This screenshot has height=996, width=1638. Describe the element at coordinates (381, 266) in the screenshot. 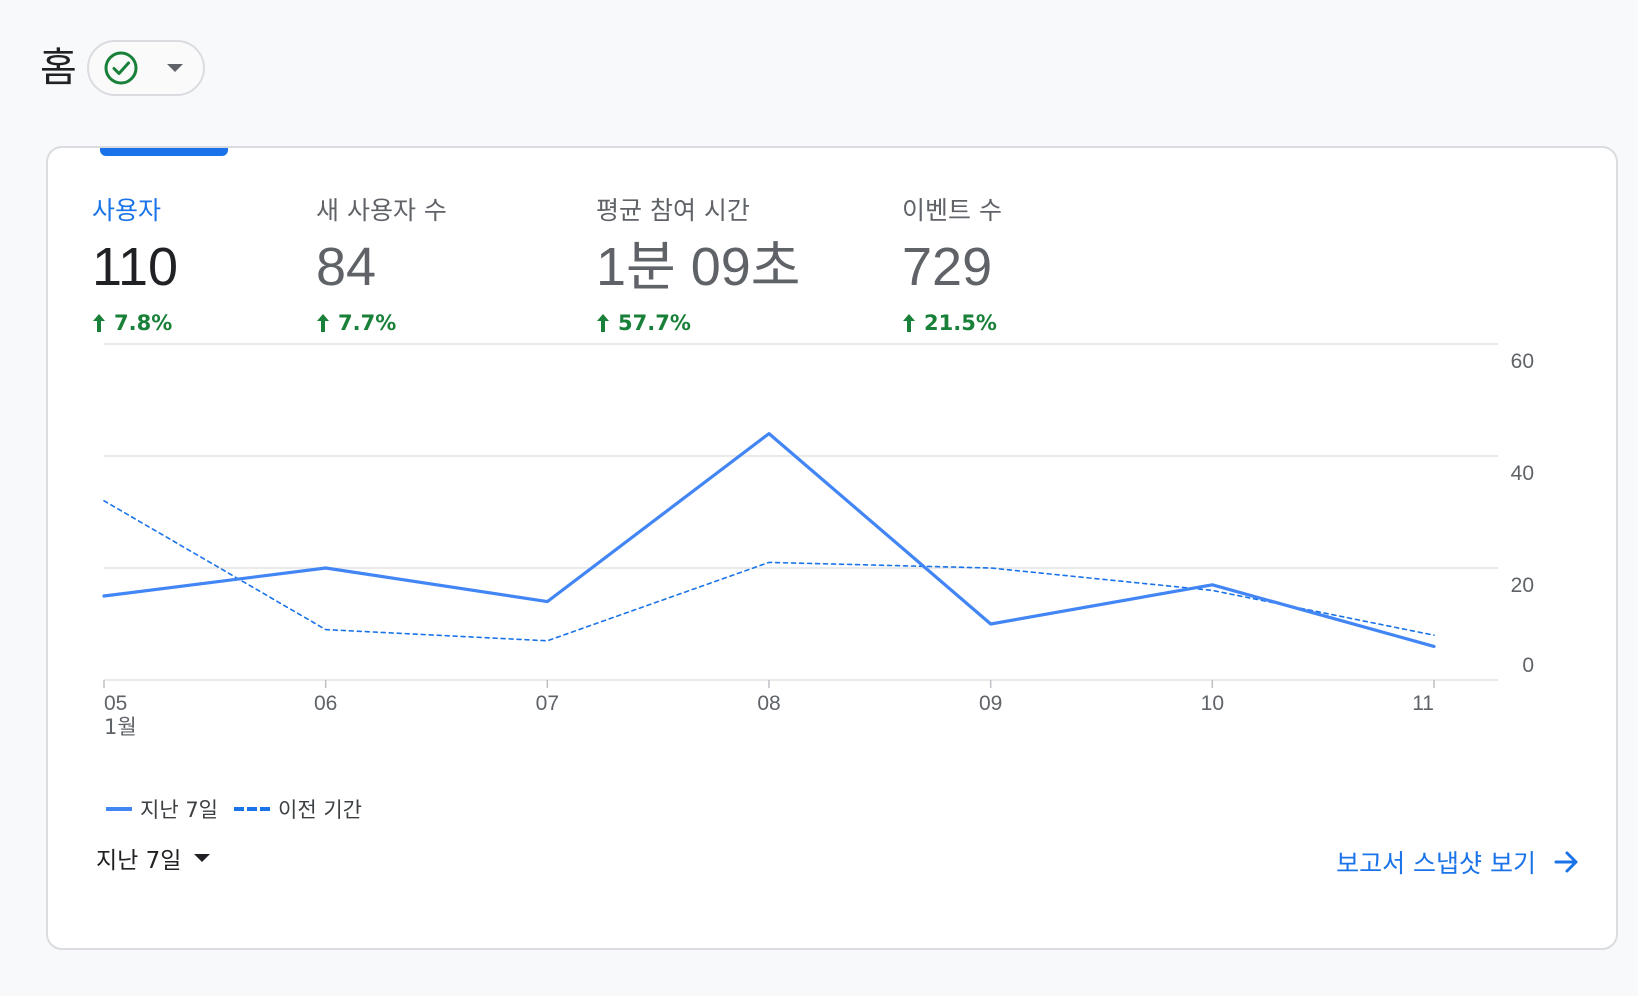

I see `metric-tab-new-users: 새 사용자 수 84 7.7%` at that location.